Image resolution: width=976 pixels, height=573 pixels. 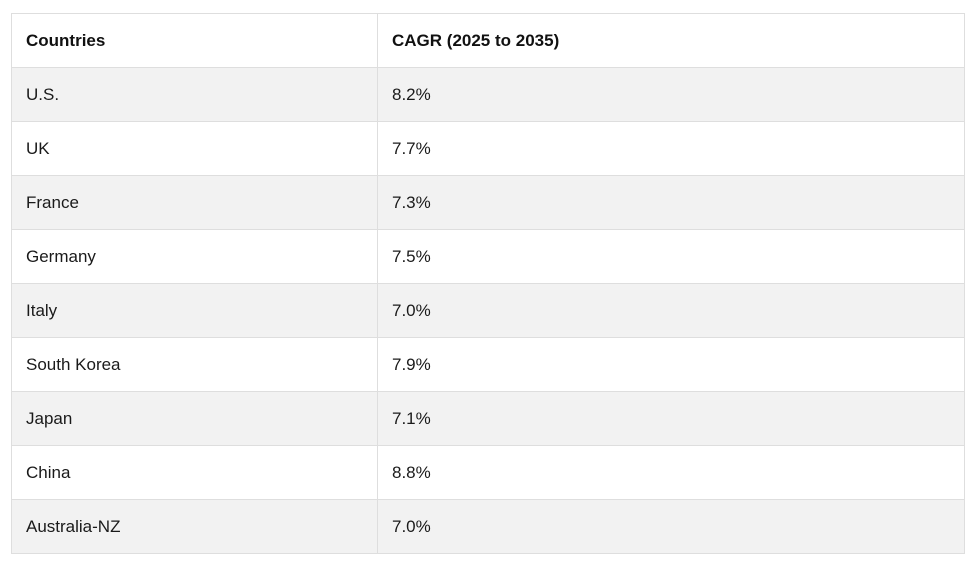 What do you see at coordinates (671, 202) in the screenshot?
I see `cagr-cell: 7.3%` at bounding box center [671, 202].